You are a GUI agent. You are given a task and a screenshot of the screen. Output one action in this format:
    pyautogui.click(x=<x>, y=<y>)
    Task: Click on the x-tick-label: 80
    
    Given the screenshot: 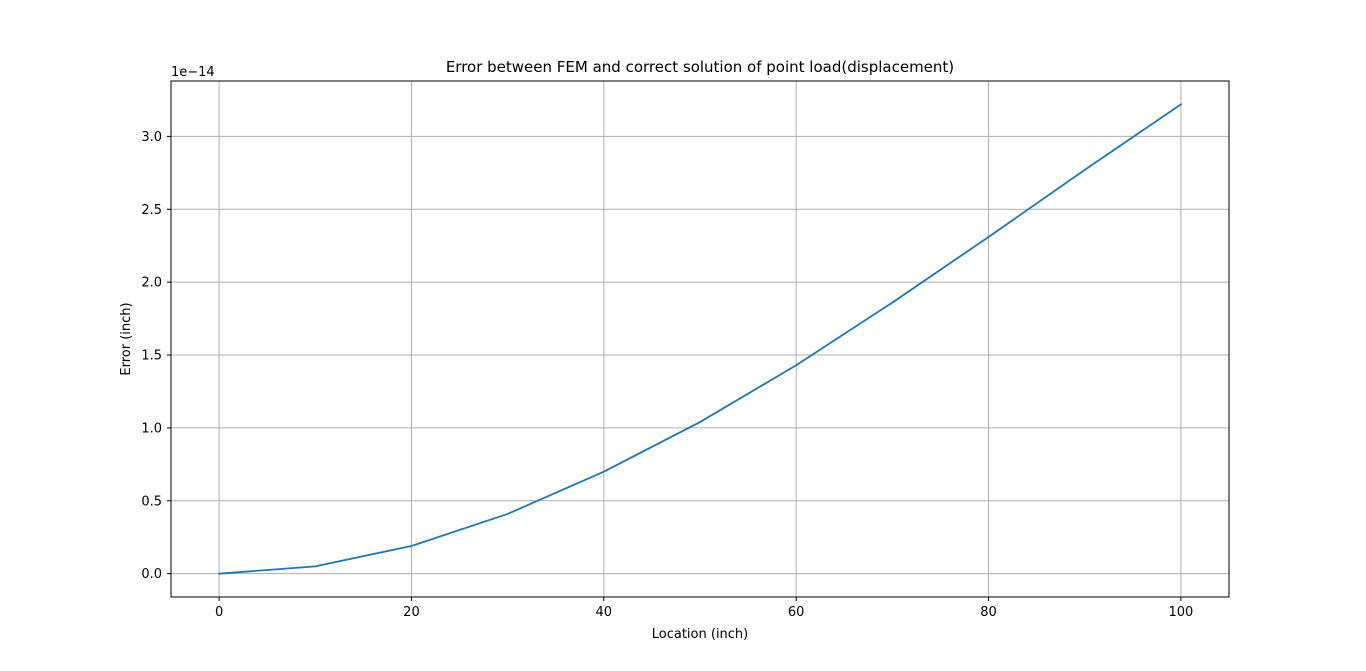 What is the action you would take?
    pyautogui.click(x=988, y=612)
    